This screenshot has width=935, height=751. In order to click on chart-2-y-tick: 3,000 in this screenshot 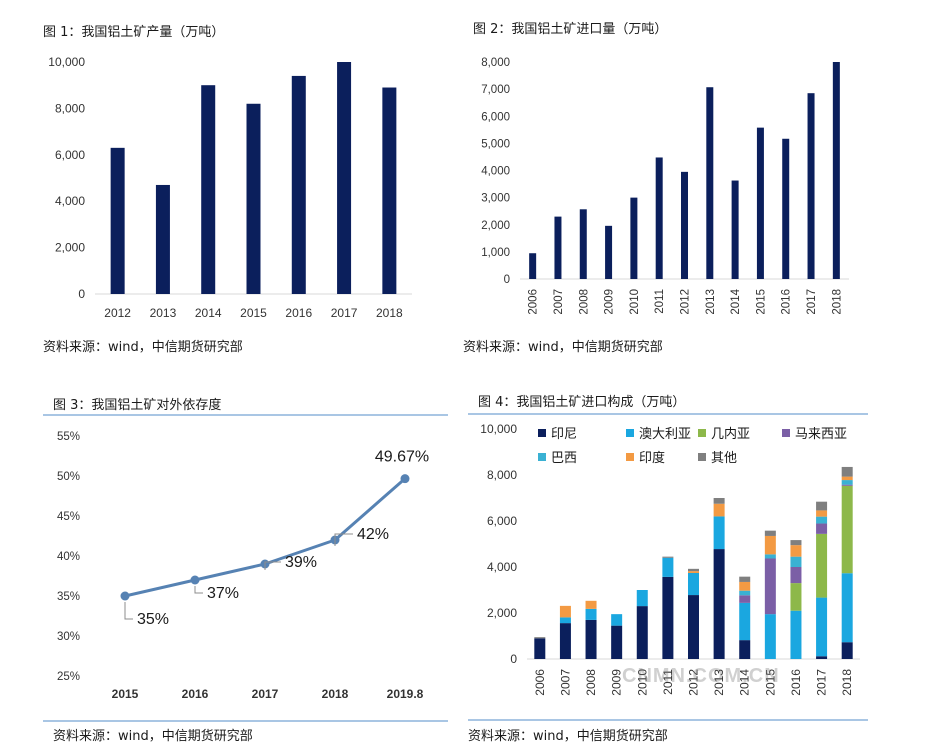, I will do `click(495, 199)`.